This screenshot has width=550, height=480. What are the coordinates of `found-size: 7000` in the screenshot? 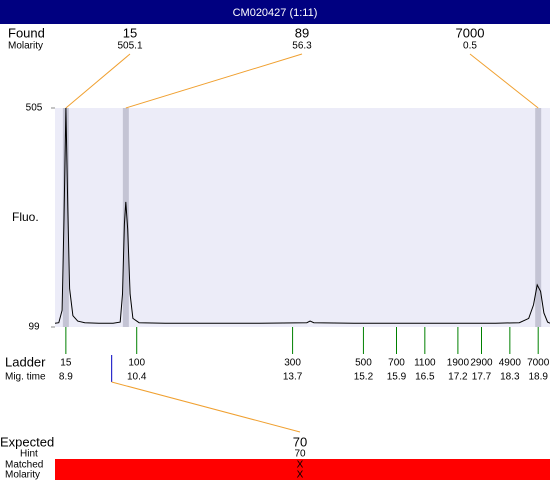 It's located at (470, 32).